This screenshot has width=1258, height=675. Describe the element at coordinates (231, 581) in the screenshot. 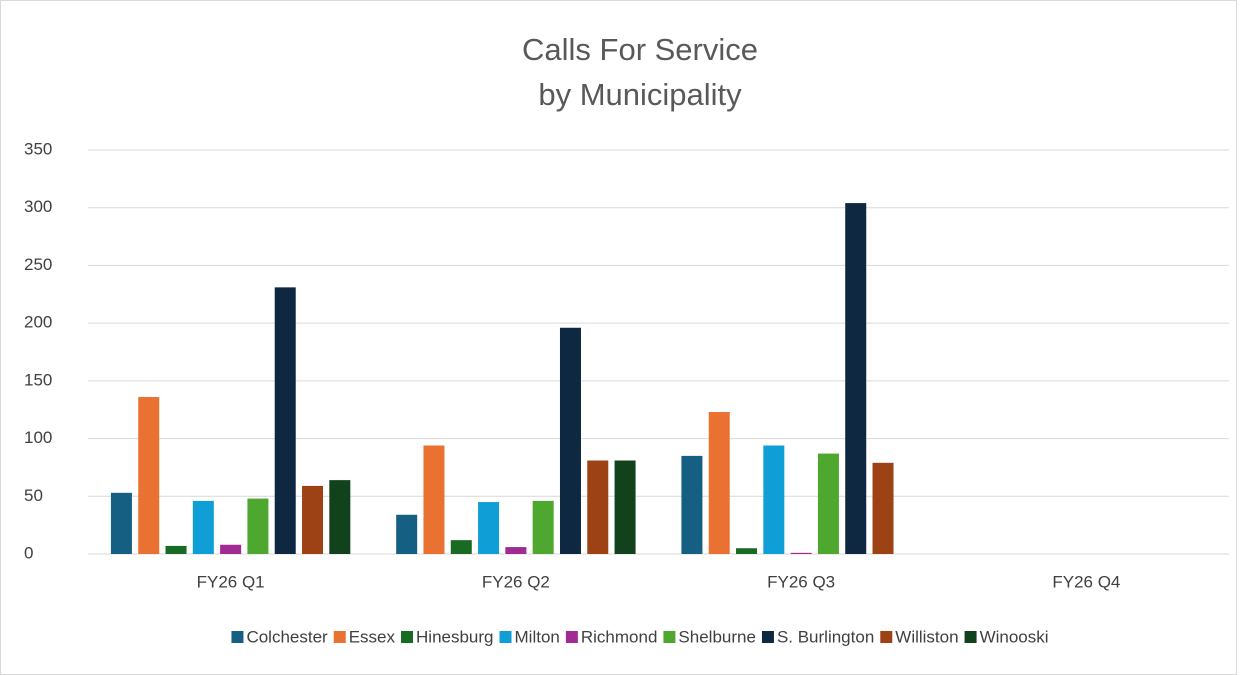

I see `x-tick-label: FY26 Q1` at that location.